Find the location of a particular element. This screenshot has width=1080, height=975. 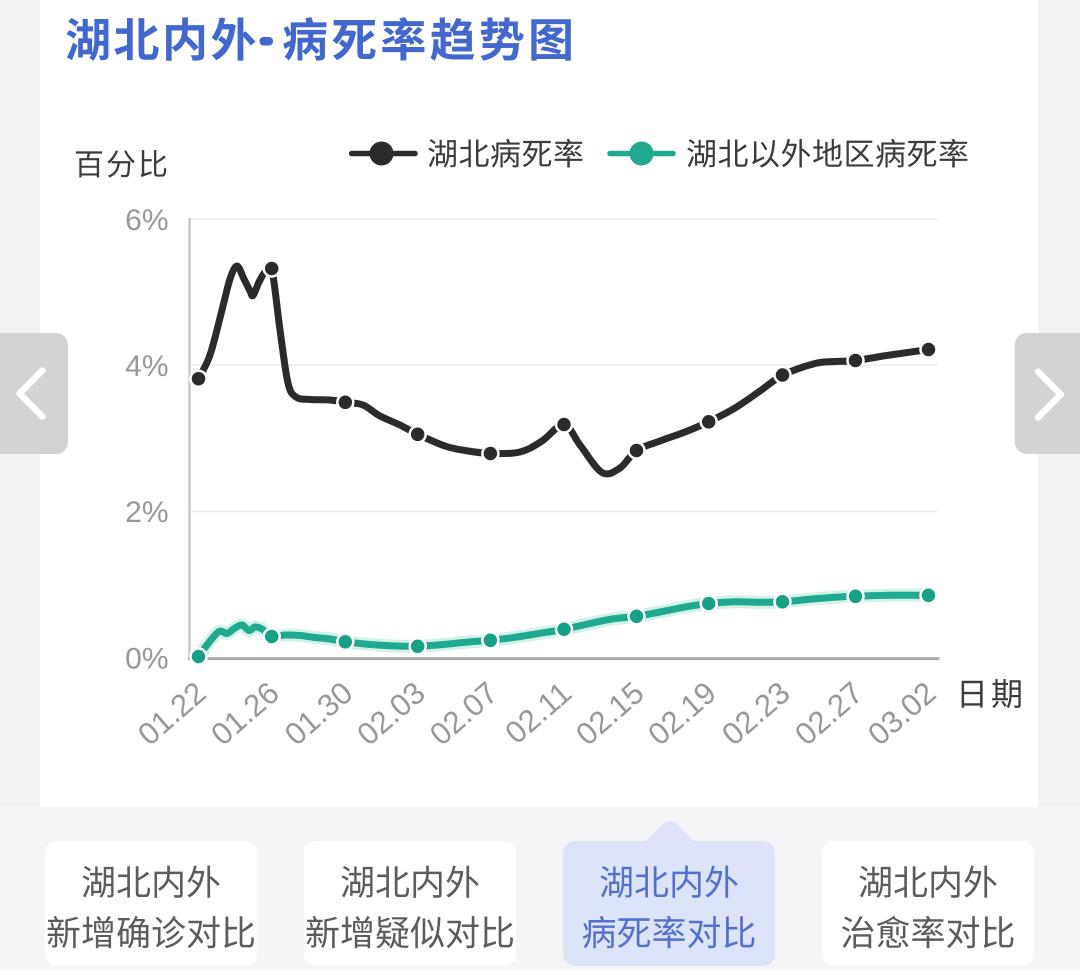

svg-text: 2% is located at coordinates (146, 512).